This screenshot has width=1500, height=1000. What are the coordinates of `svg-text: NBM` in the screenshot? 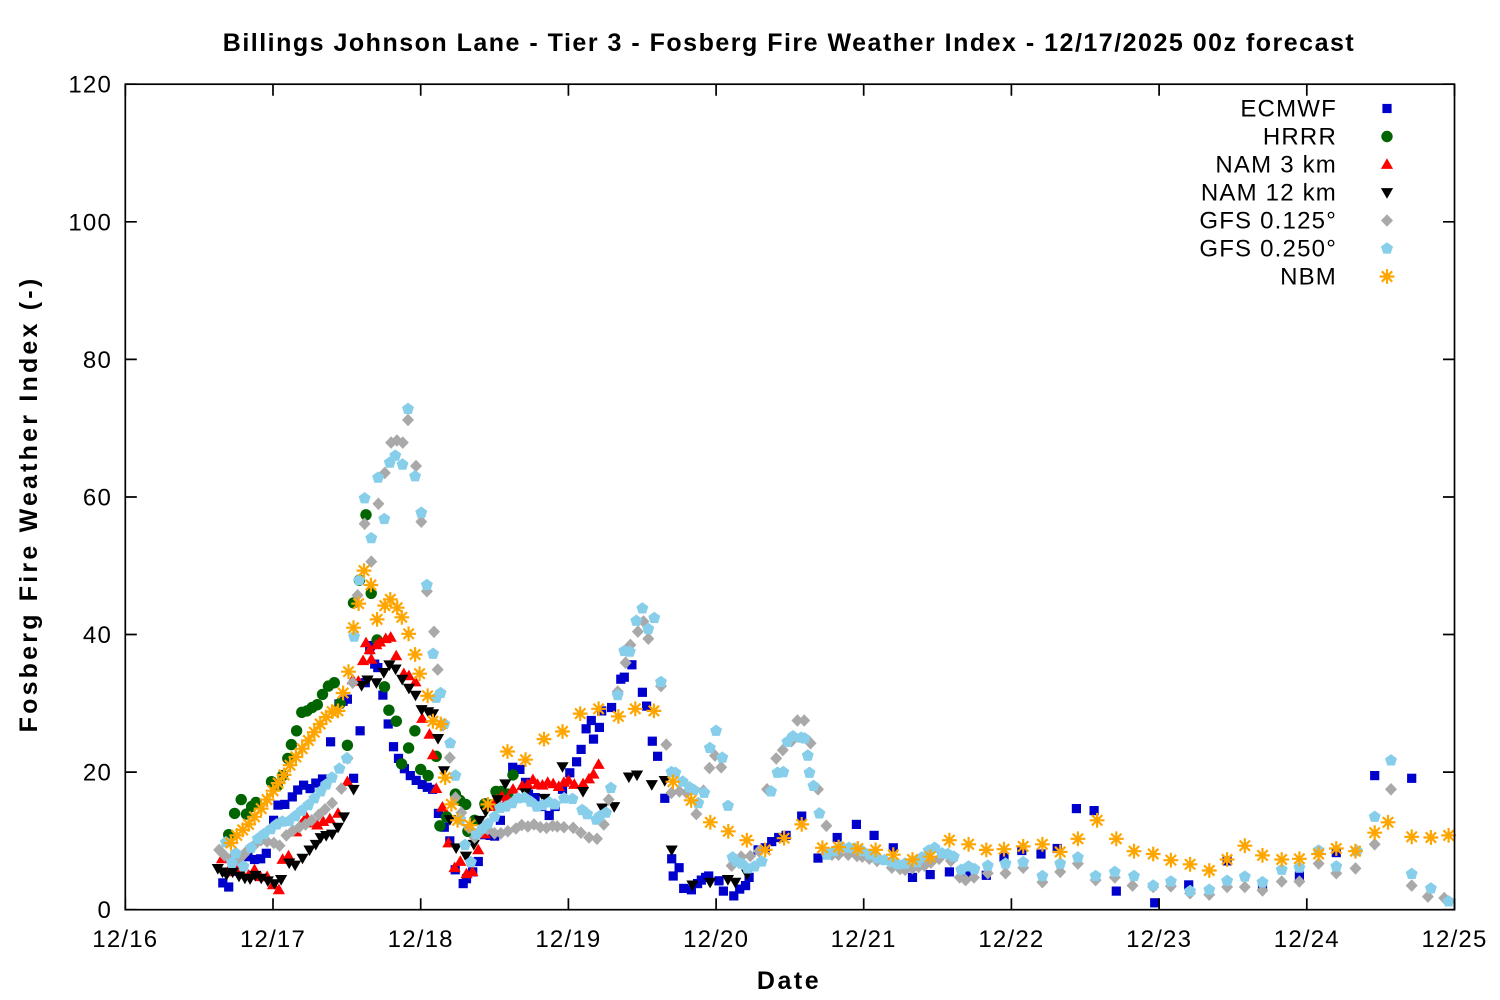 It's located at (1308, 277).